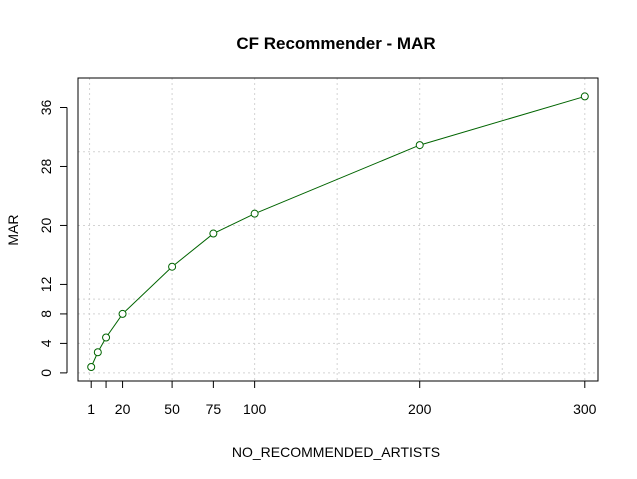 The height and width of the screenshot is (479, 637). I want to click on y-axis: 0 4 8 12 20 28 36, so click(53, 238).